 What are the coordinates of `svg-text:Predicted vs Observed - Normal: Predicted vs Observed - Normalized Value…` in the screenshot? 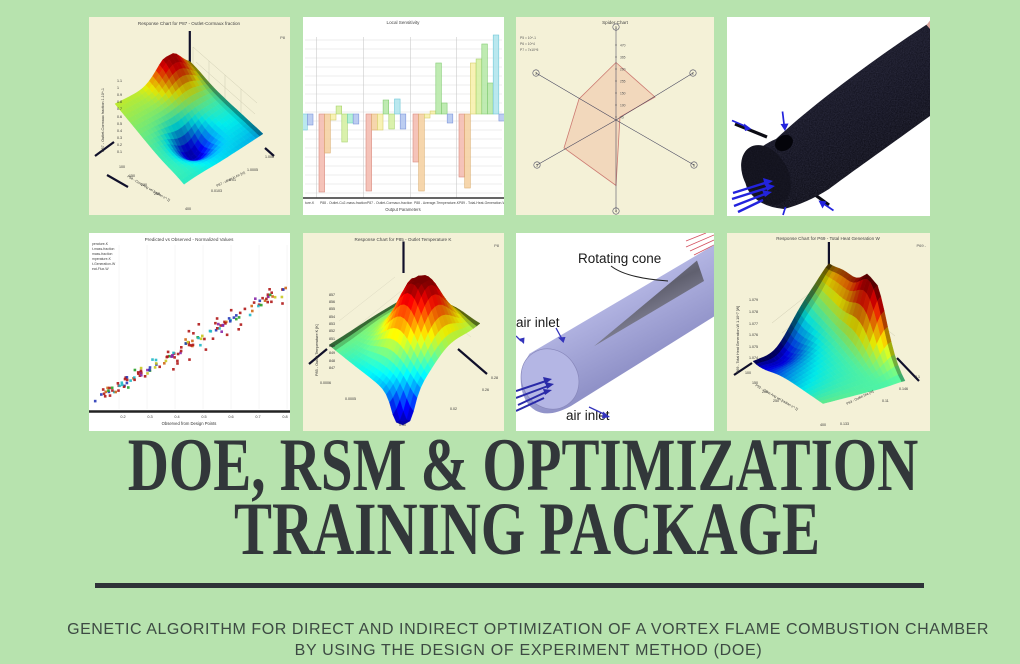 It's located at (189, 239).